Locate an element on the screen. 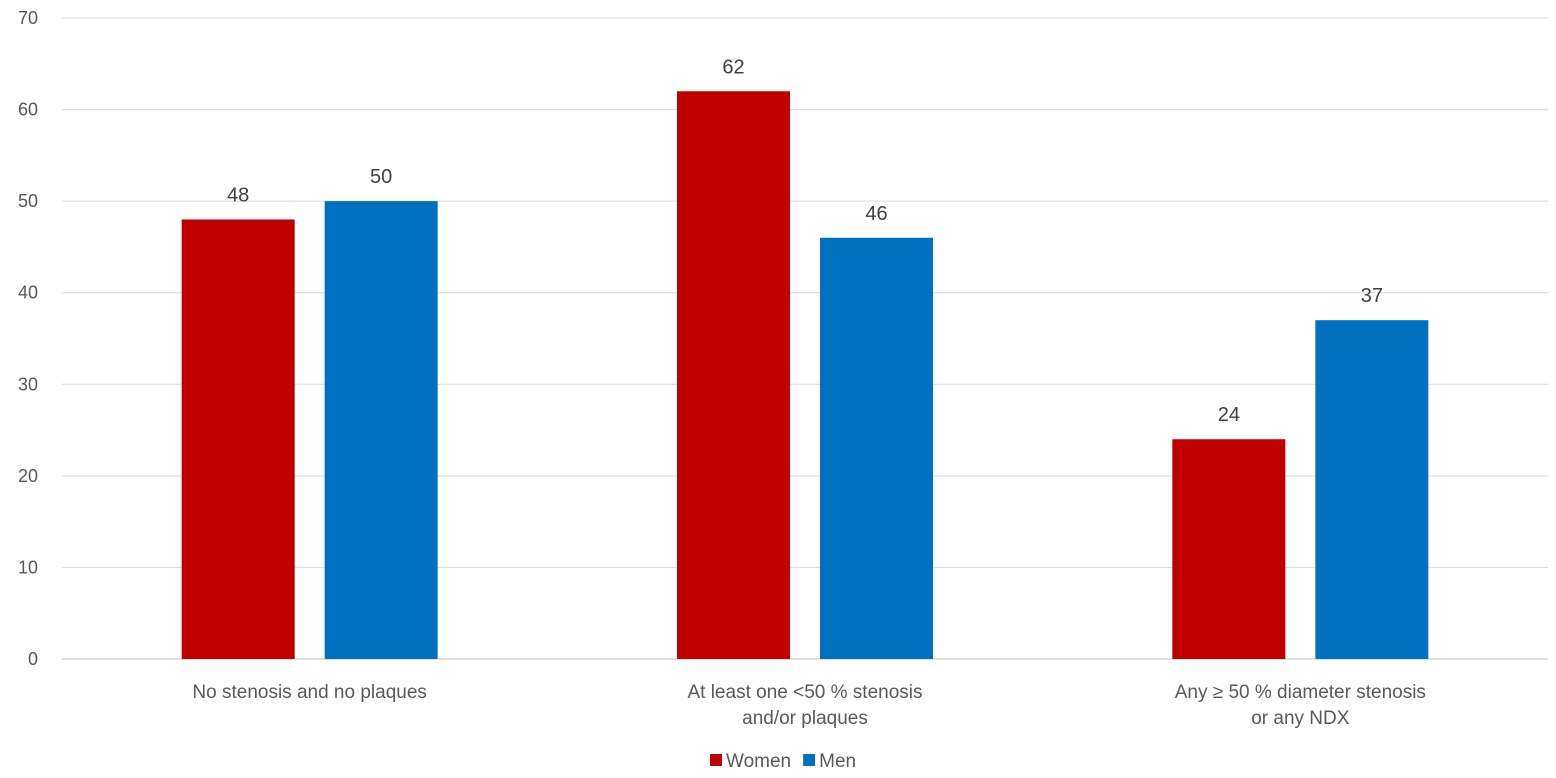  legend-swatch-women is located at coordinates (716, 760).